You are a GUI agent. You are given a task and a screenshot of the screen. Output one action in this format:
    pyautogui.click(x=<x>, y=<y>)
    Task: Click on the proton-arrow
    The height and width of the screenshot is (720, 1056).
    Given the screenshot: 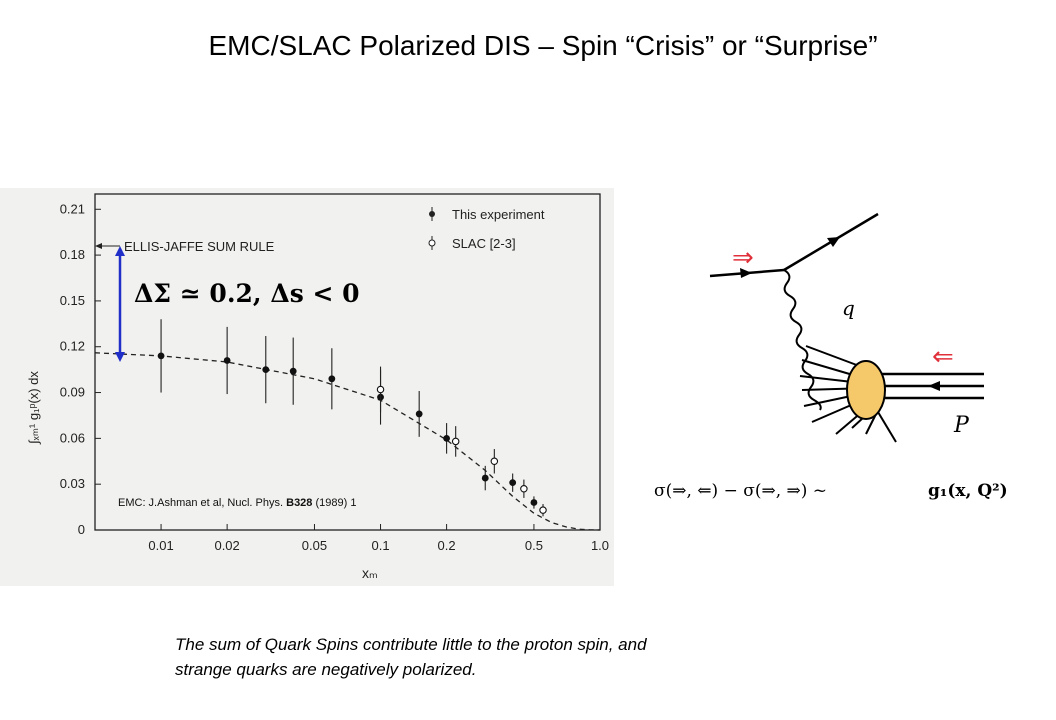 What is the action you would take?
    pyautogui.click(x=934, y=386)
    